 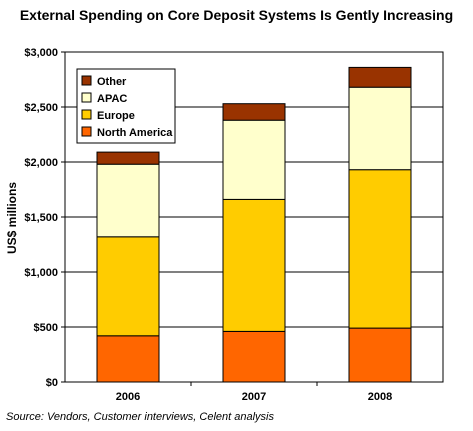 What do you see at coordinates (12, 218) in the screenshot?
I see `y-axis-title: US$ millions` at bounding box center [12, 218].